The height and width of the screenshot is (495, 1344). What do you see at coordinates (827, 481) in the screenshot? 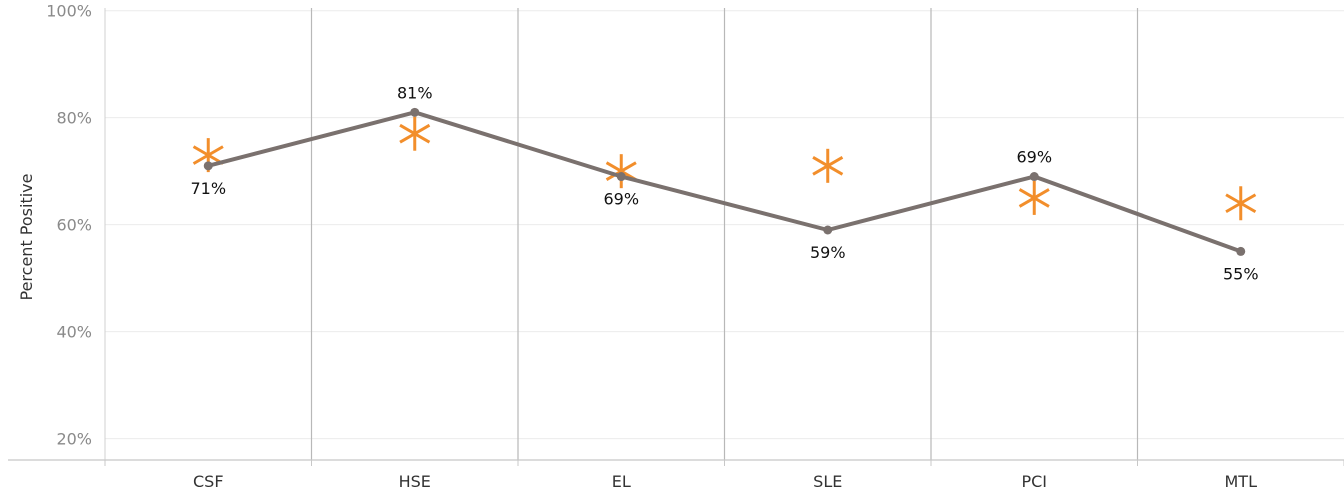
I see `x-tick-label: SLE` at bounding box center [827, 481].